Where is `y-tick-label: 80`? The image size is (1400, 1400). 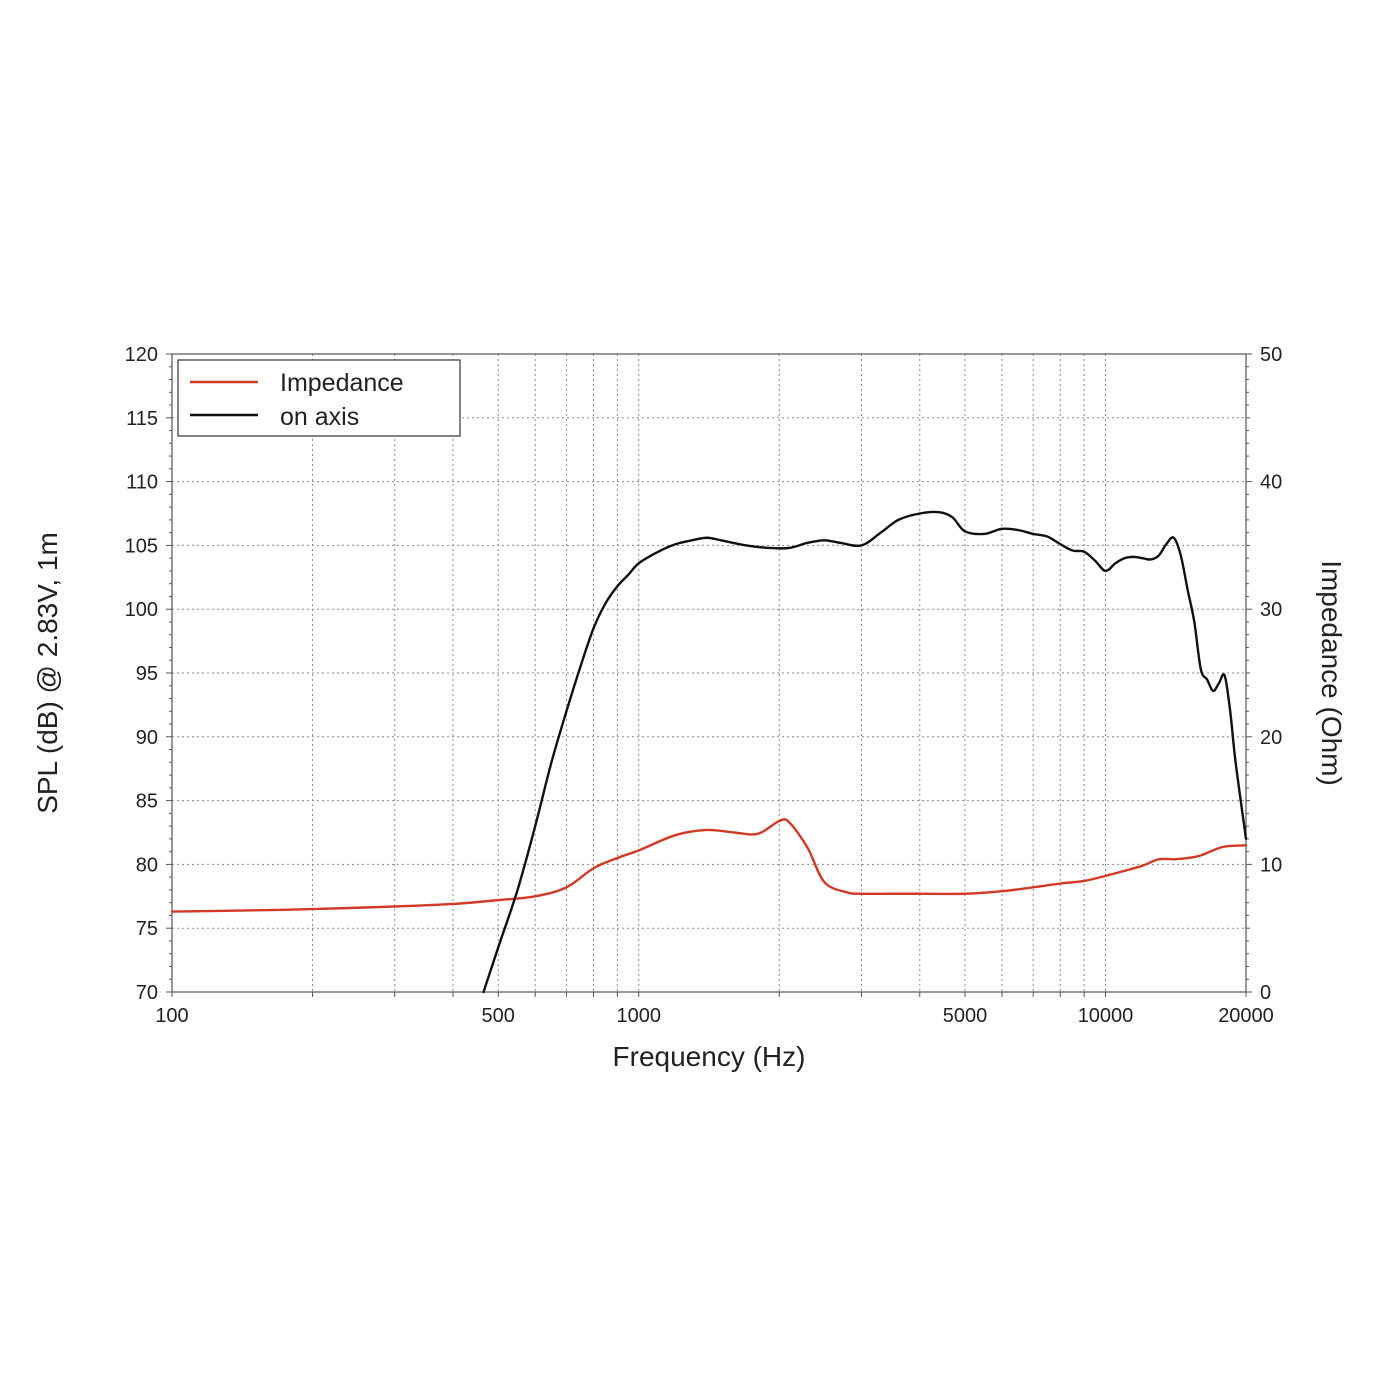 y-tick-label: 80 is located at coordinates (147, 865).